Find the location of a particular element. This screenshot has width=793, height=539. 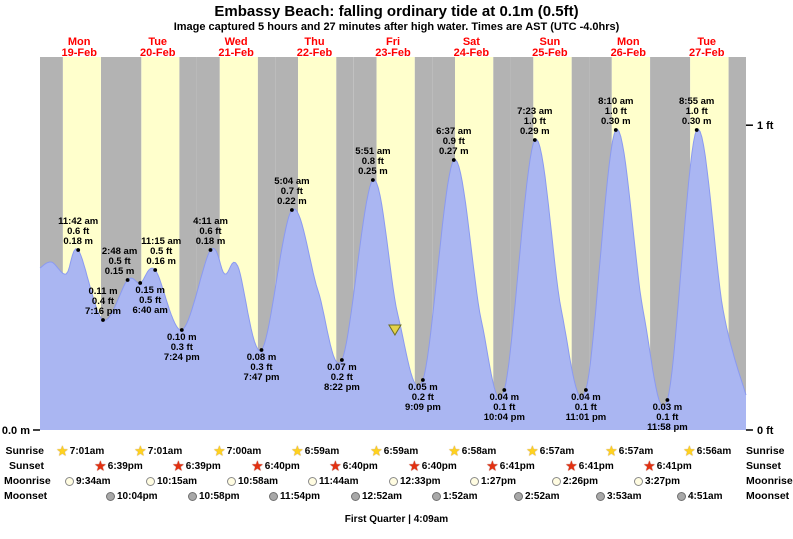

day-header: Wed 21-Feb is located at coordinates (236, 47).